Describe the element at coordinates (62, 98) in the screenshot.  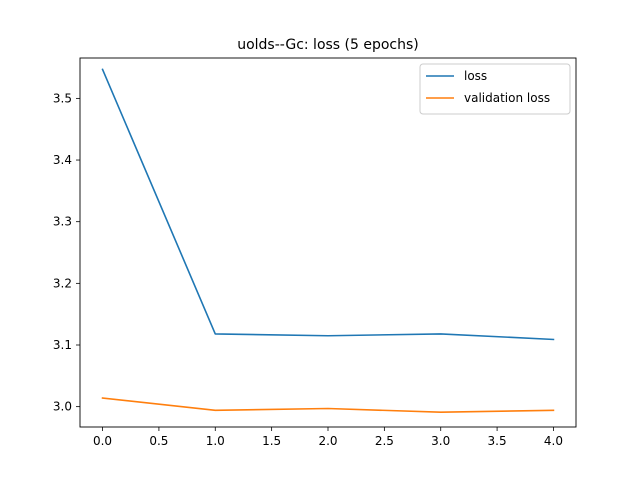
I see `y-tick-label: 3.5` at that location.